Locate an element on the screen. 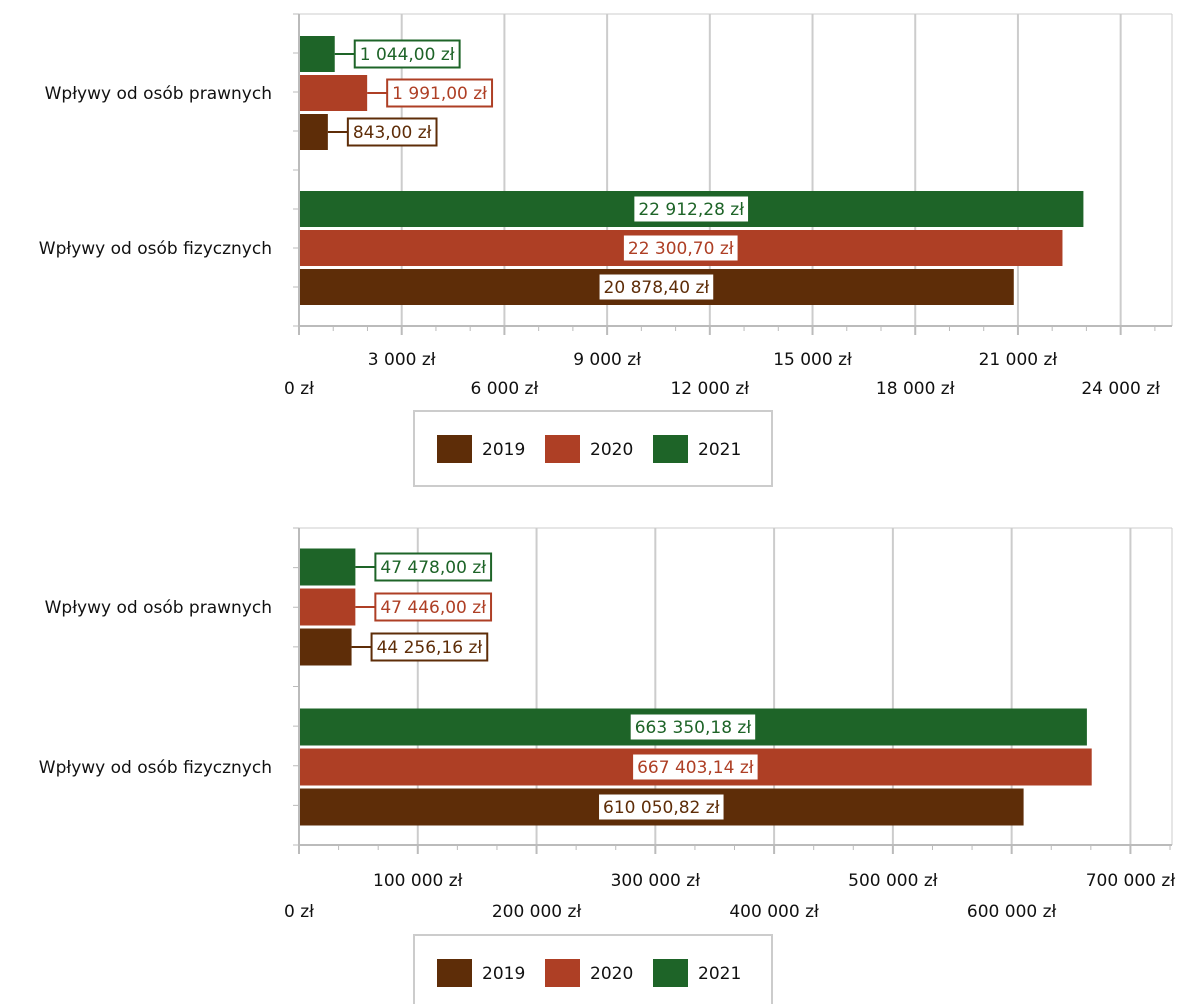  data-label: 22 912,28 zł is located at coordinates (691, 210).